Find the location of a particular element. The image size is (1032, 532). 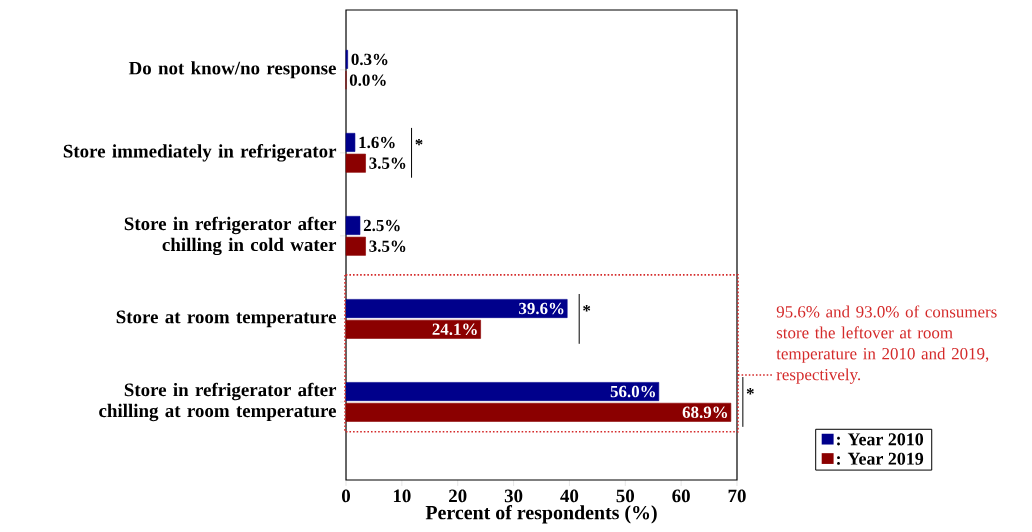

y-tick-label: Store in refrigerator after chilling at room temperature is located at coordinates (218, 402).